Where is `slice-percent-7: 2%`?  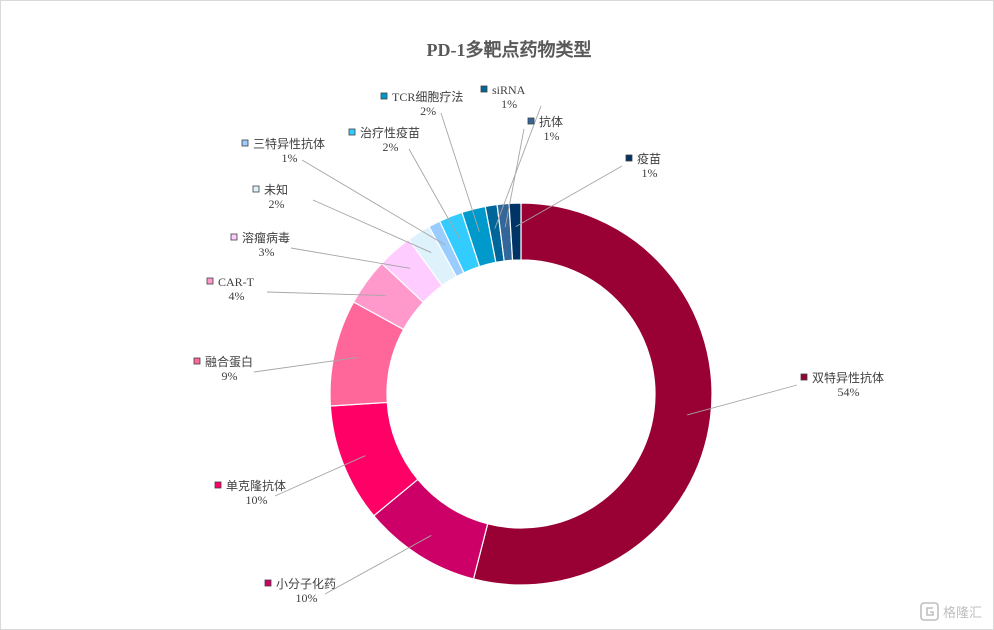
slice-percent-7: 2% is located at coordinates (277, 204).